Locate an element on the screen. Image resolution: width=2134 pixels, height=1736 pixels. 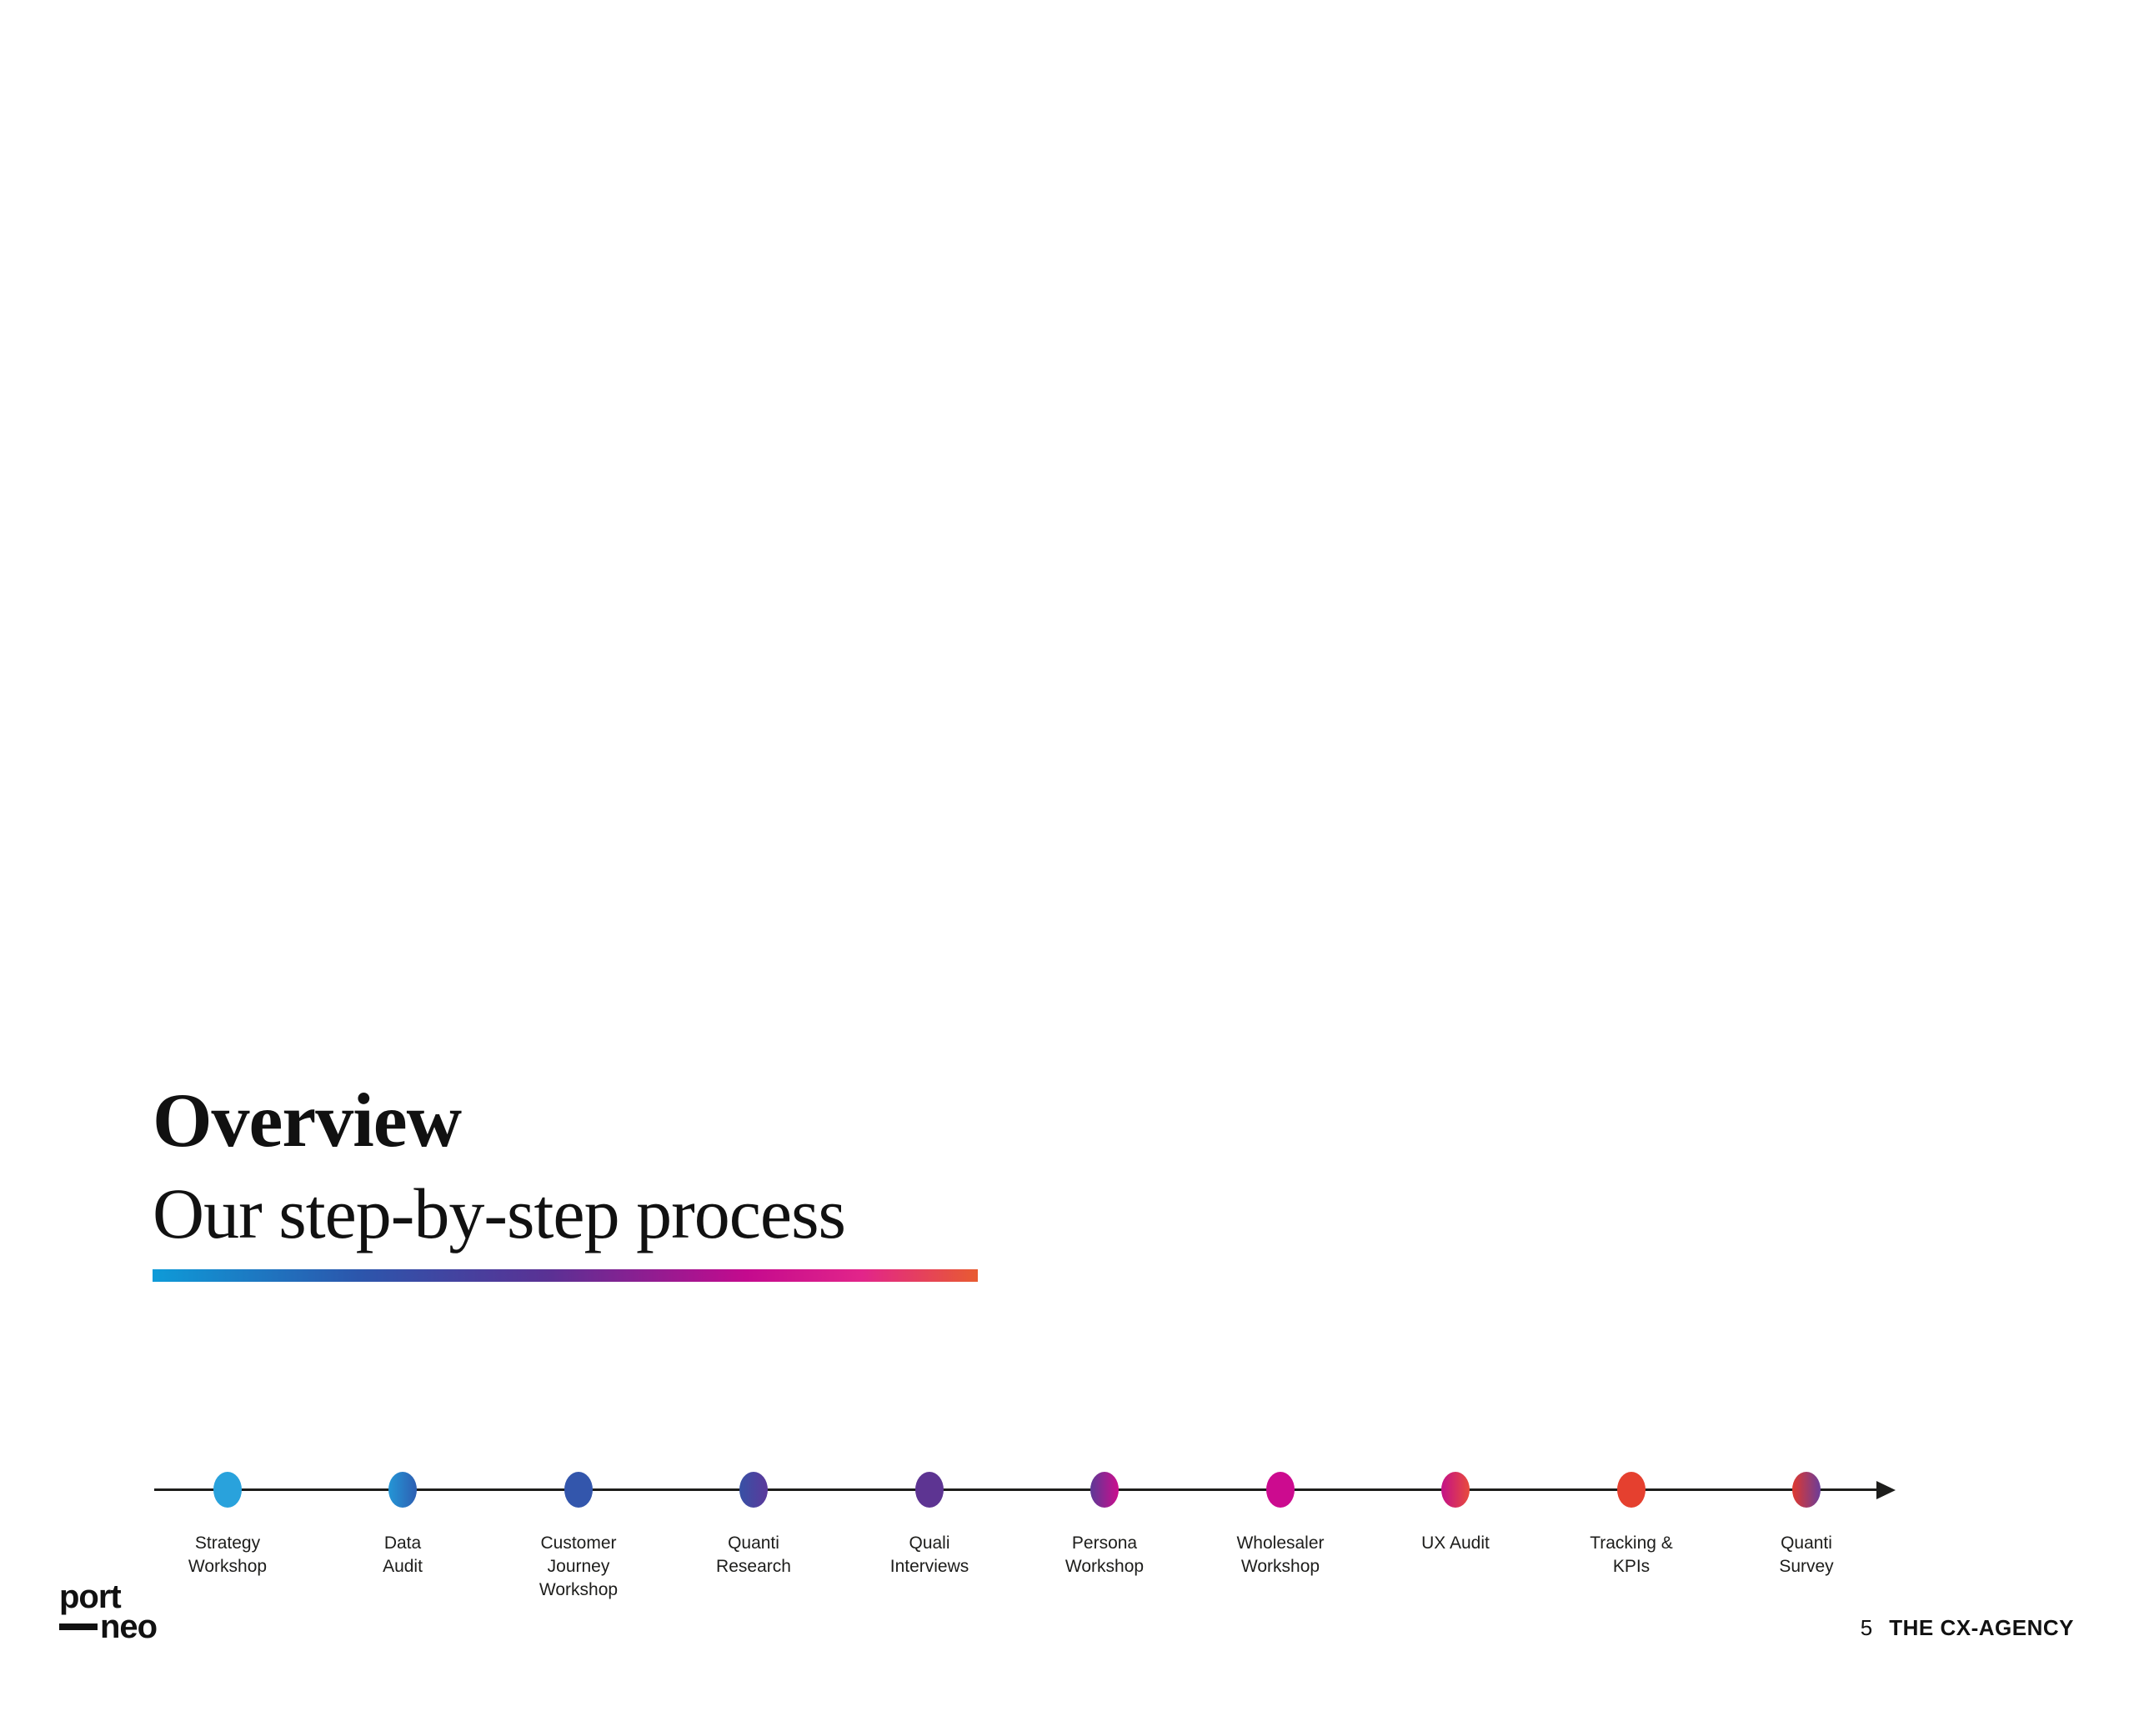
portneo-logo: port neo is located at coordinates (108, 1611).